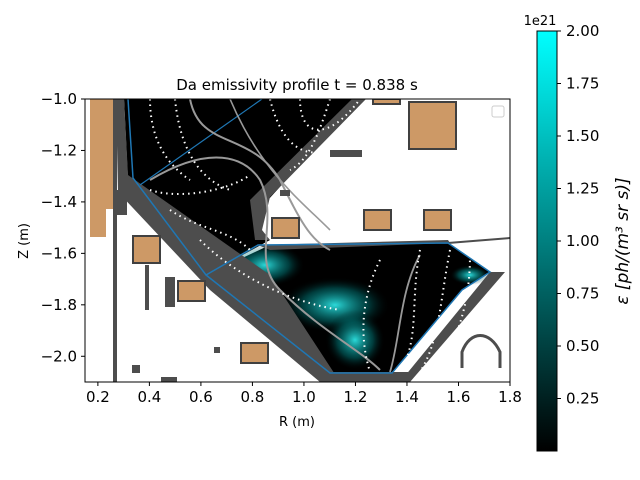  I want to click on colorbar-tick-label: 0.75, so click(582, 294).